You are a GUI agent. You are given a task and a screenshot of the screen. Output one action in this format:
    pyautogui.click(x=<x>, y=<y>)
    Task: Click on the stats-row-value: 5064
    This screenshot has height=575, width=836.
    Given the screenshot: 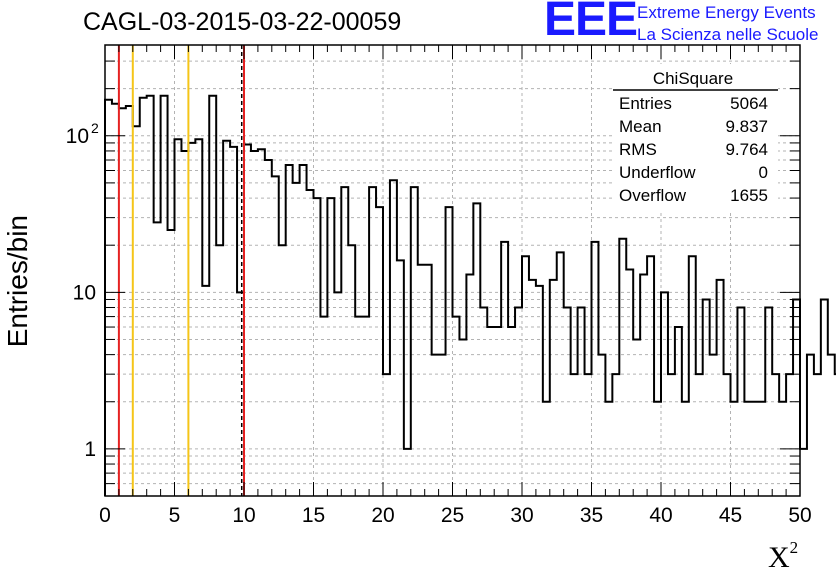 What is the action you would take?
    pyautogui.click(x=749, y=103)
    